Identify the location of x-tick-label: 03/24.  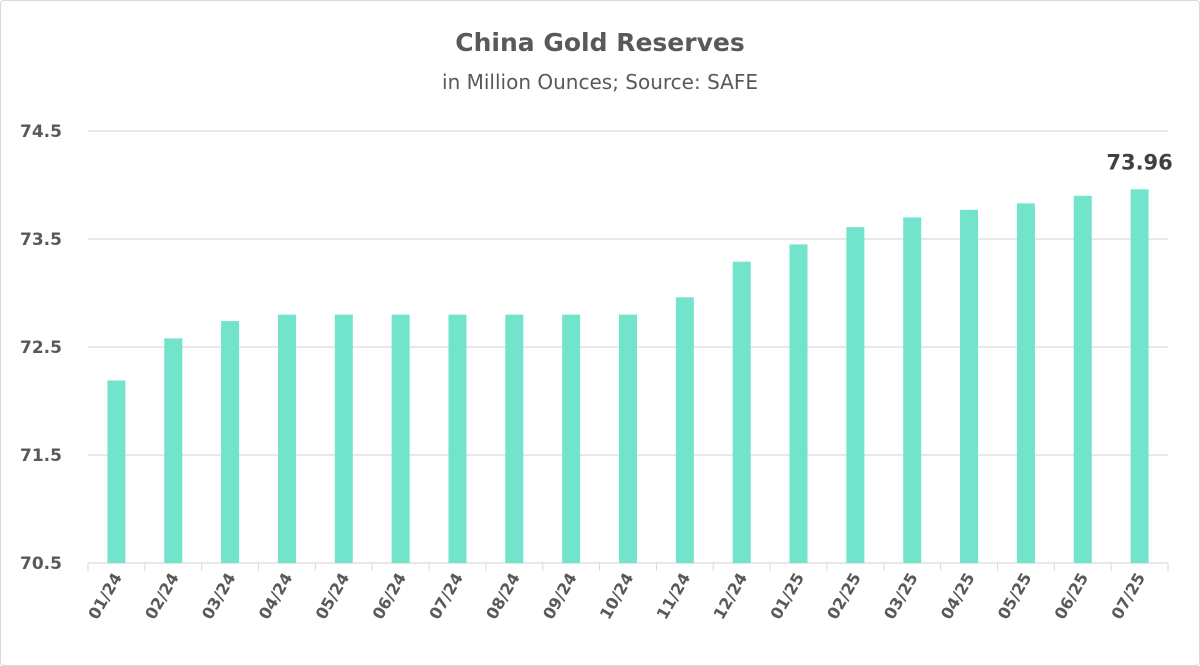
(219, 596).